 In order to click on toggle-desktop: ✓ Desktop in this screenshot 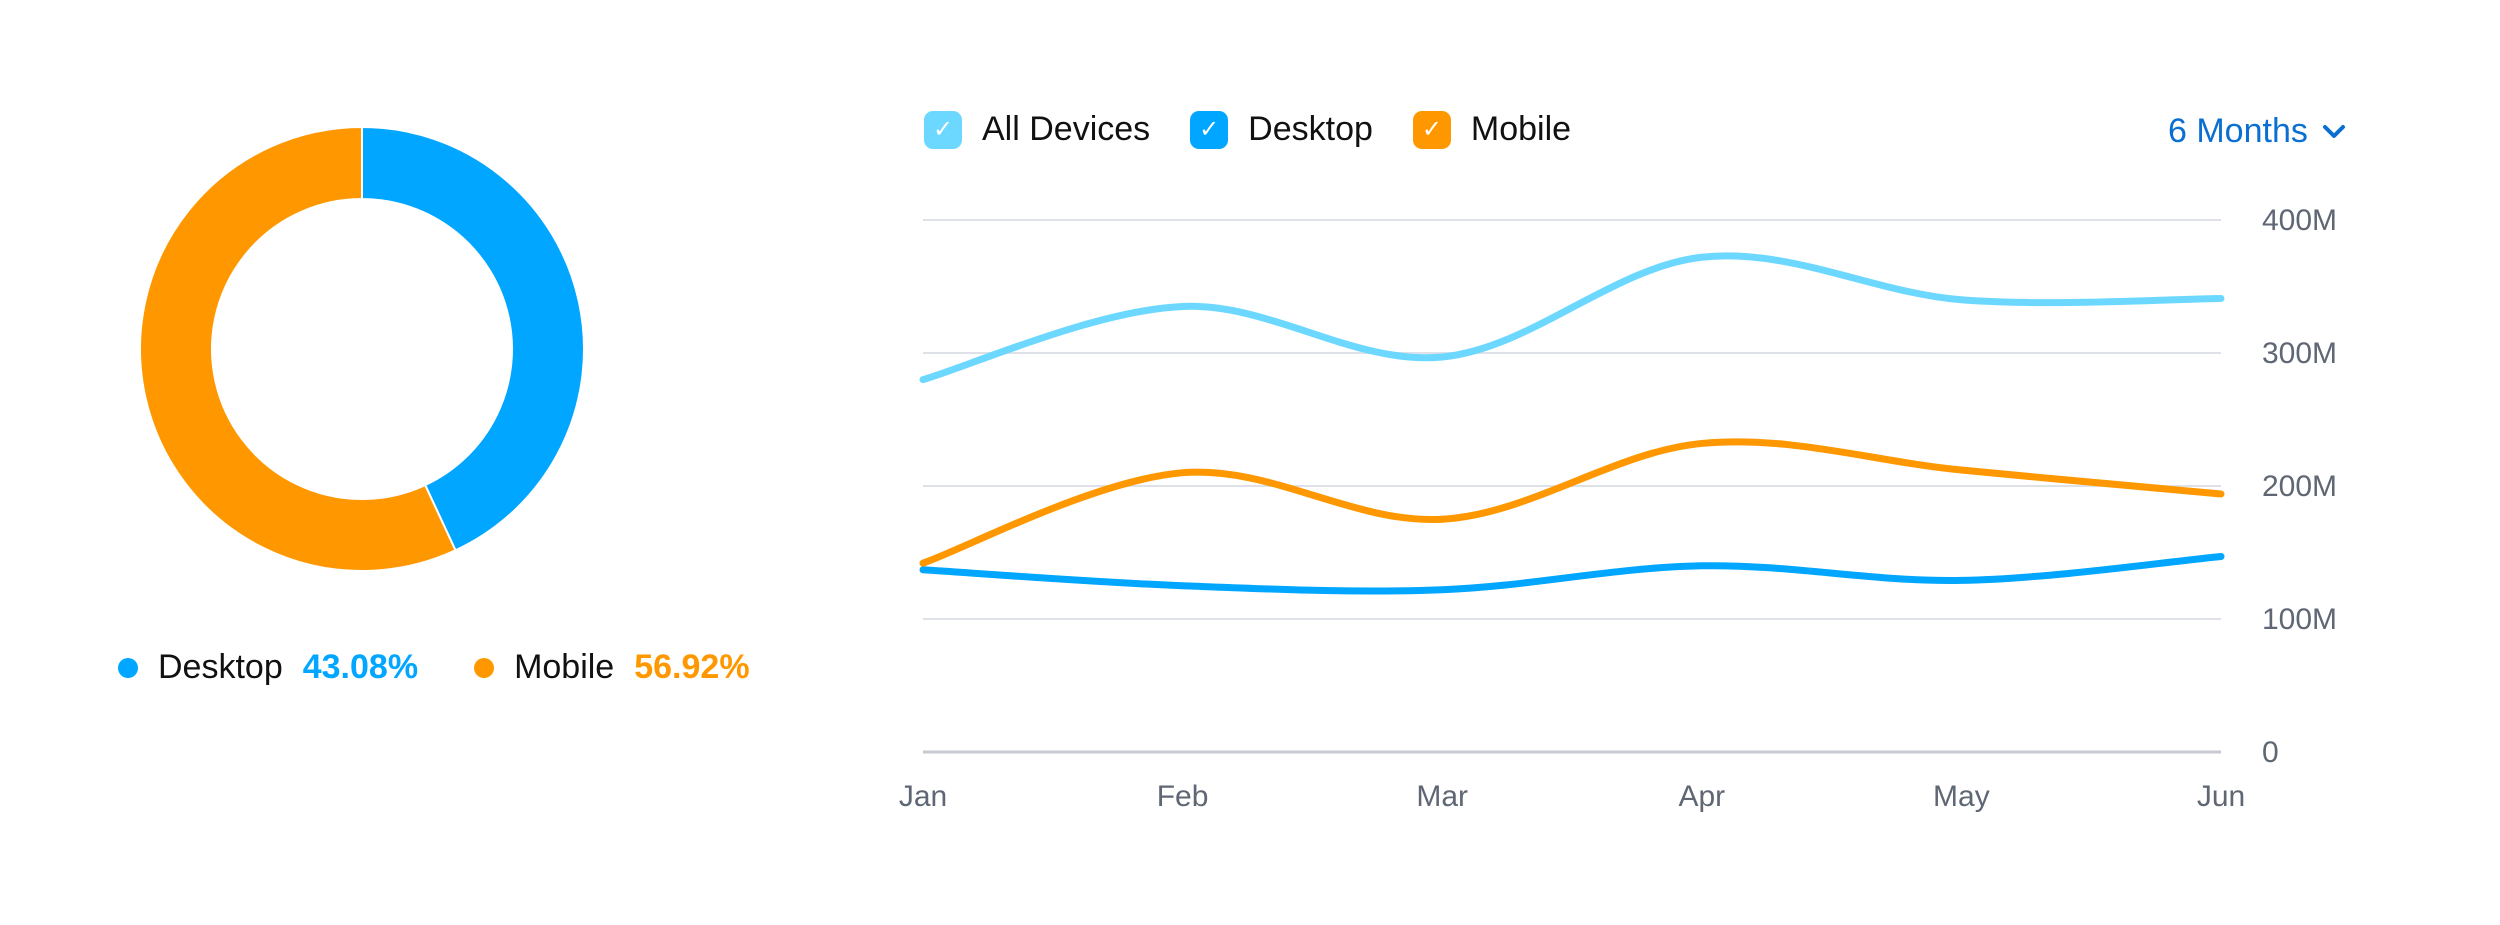, I will do `click(1281, 129)`.